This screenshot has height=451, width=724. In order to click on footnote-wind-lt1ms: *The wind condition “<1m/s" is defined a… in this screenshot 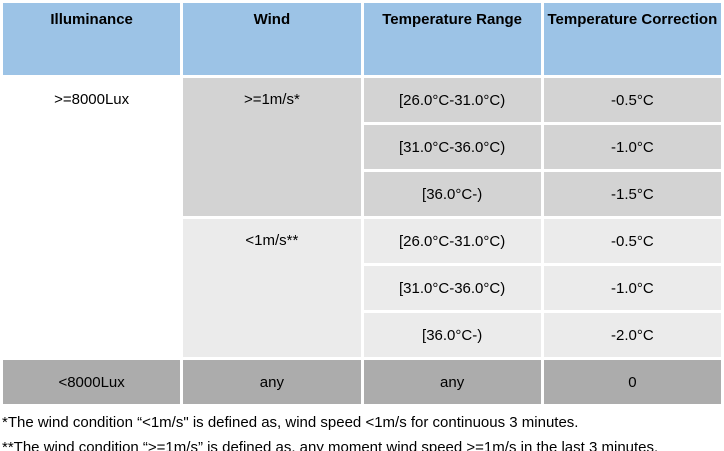, I will do `click(290, 422)`.